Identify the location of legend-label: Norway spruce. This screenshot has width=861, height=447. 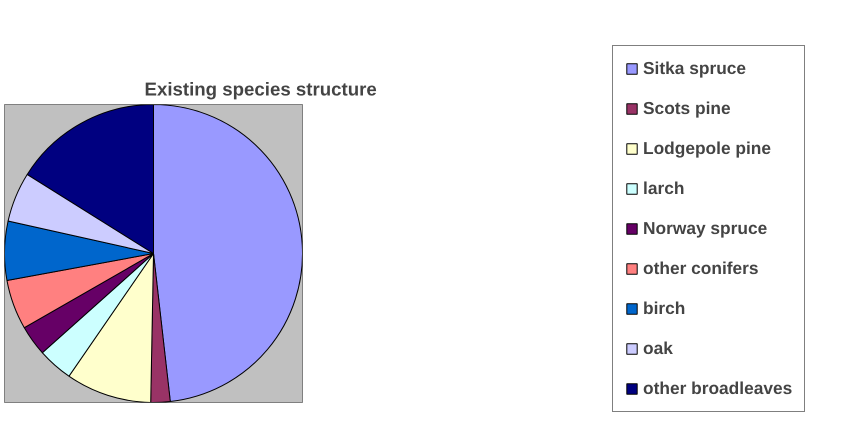
(705, 228).